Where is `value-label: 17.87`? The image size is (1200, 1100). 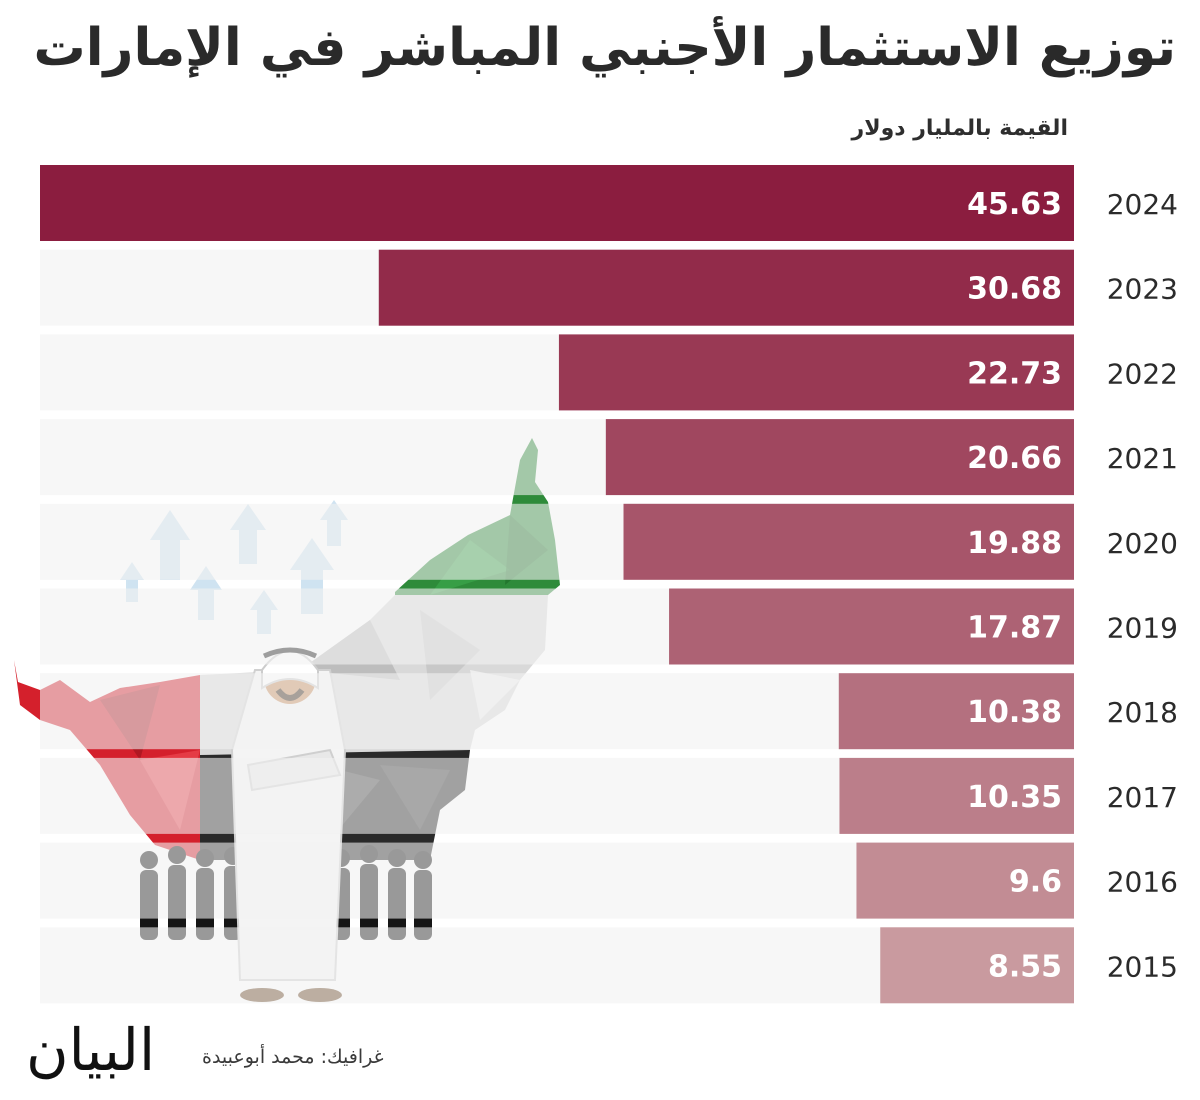 value-label: 17.87 is located at coordinates (1014, 628).